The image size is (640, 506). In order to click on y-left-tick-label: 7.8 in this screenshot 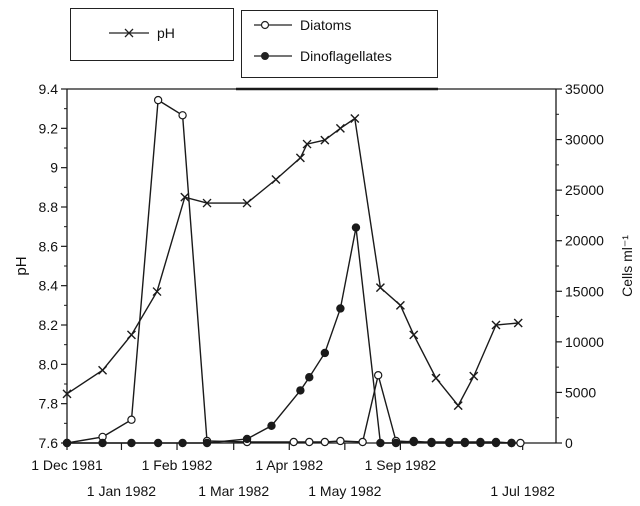, I will do `click(49, 404)`.